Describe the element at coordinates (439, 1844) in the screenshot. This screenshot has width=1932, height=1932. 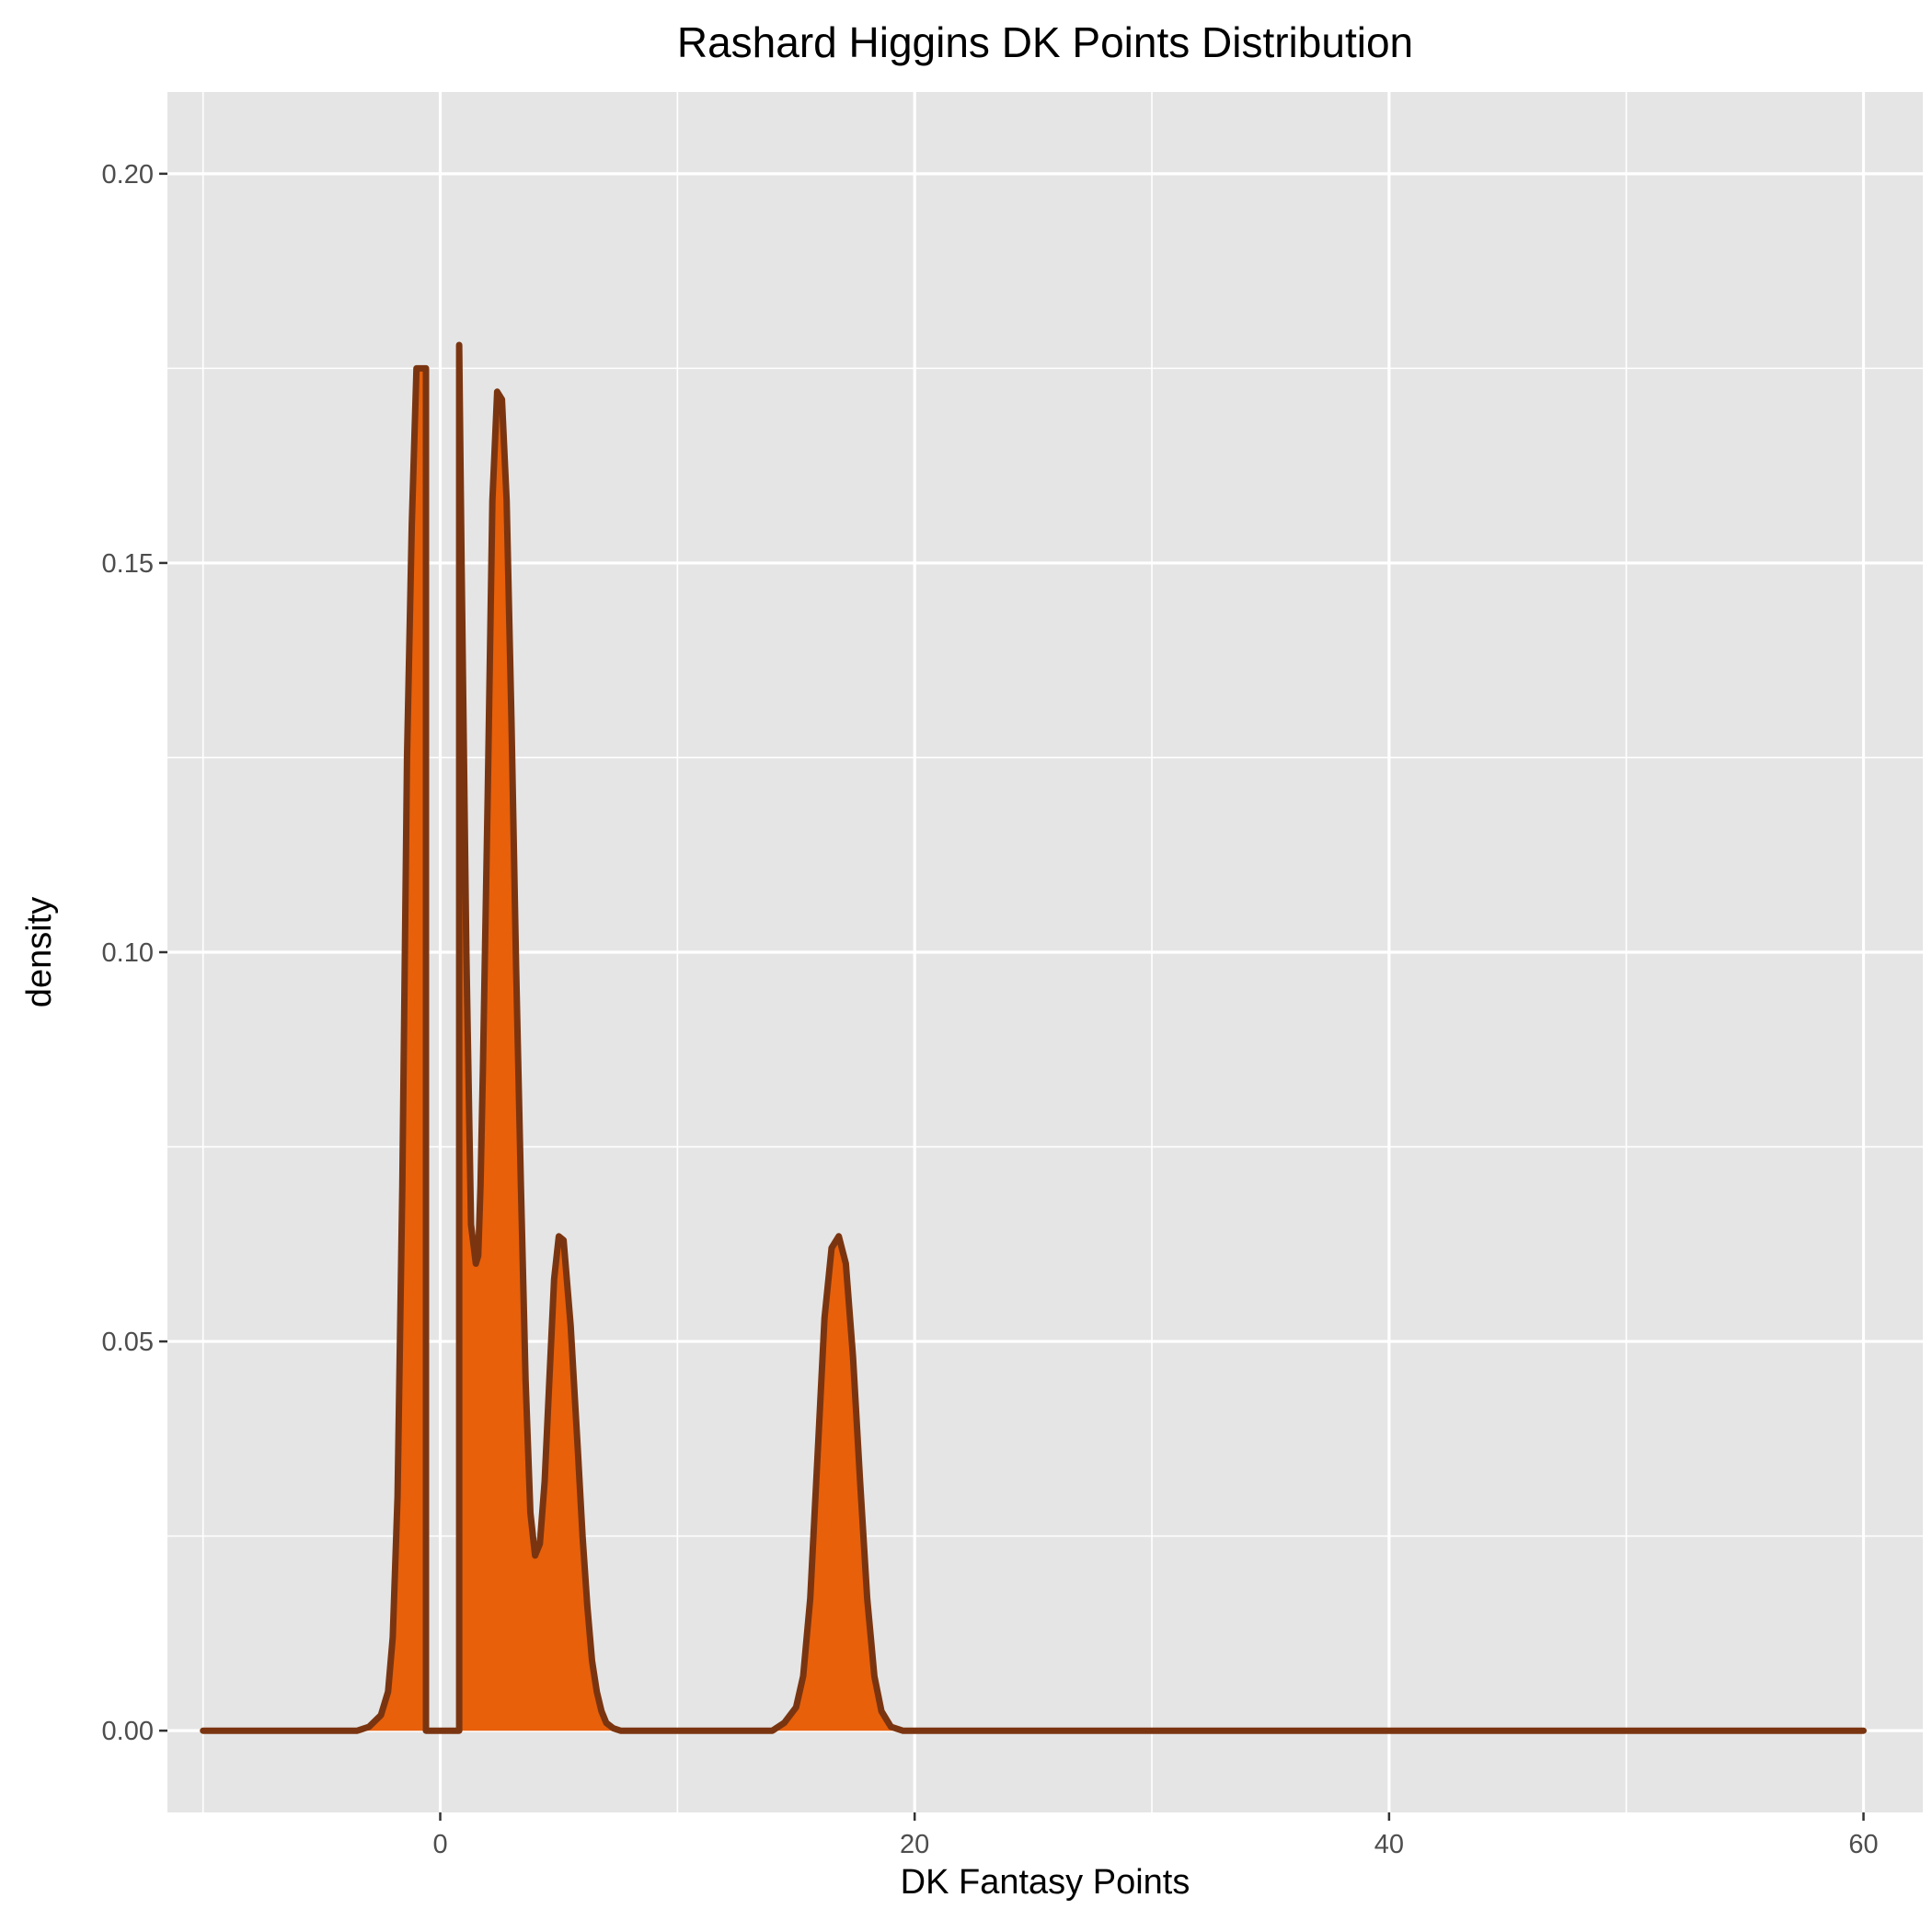
I see `x-tick-label: 0` at that location.